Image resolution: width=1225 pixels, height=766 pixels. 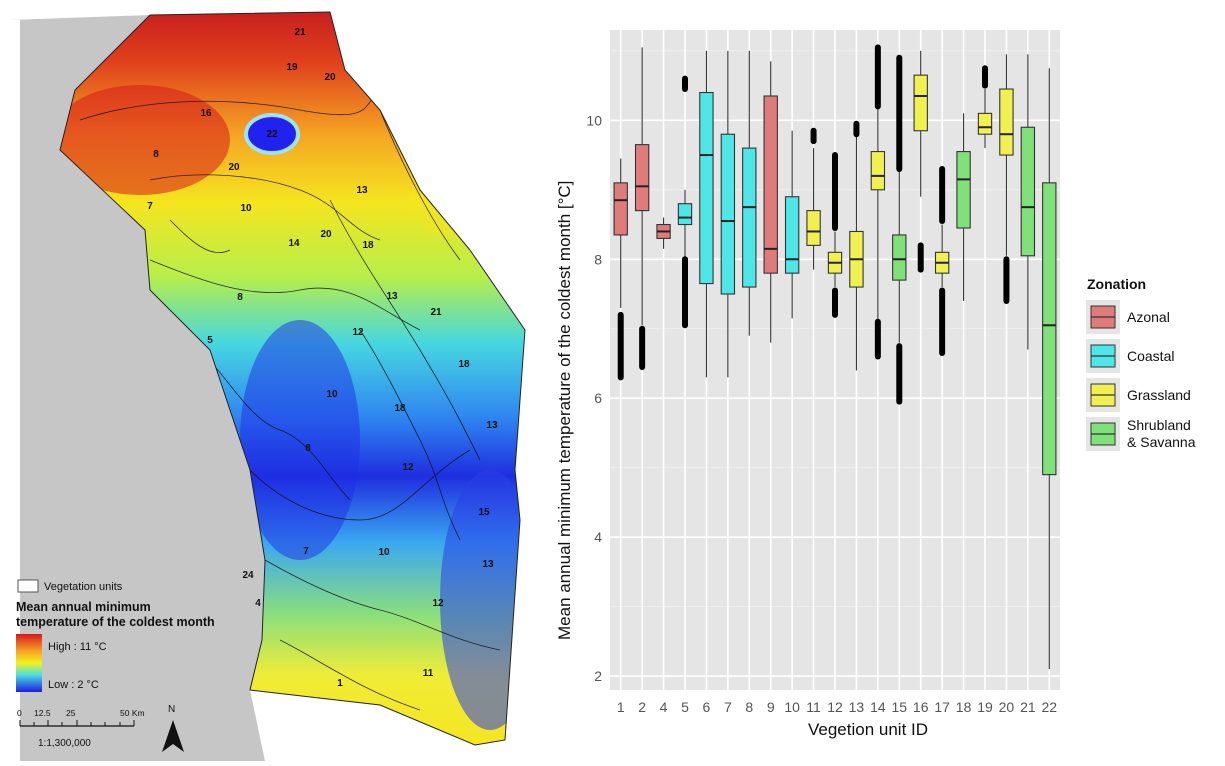 I want to click on scale-tick-0: 0, so click(x=19, y=713).